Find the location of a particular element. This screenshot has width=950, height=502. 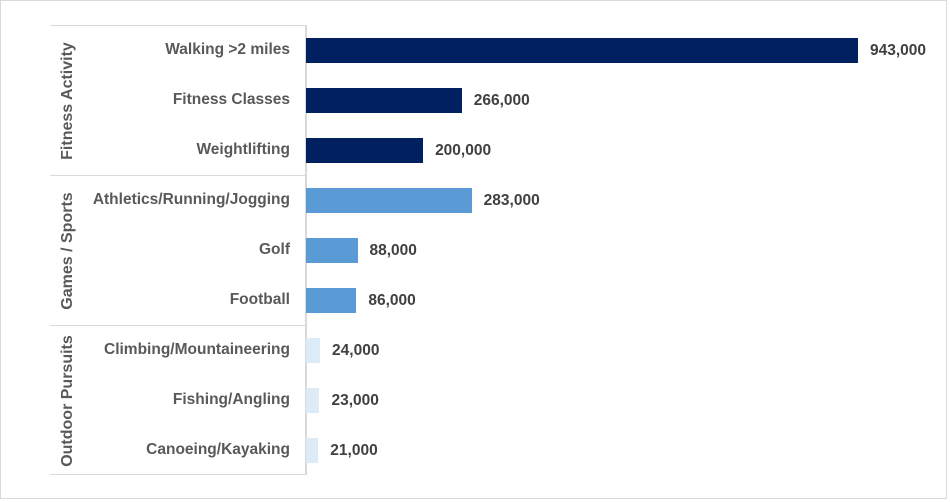

value-label: 283,000 is located at coordinates (511, 200).